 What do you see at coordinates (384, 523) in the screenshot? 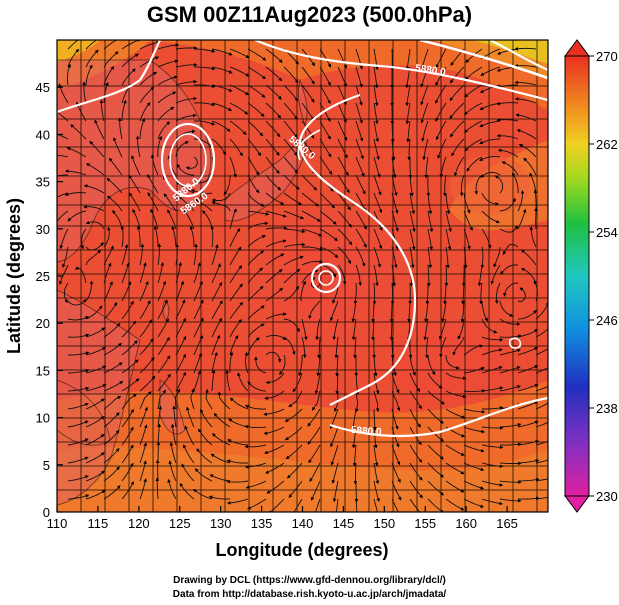
I see `x-tick-label: 150` at bounding box center [384, 523].